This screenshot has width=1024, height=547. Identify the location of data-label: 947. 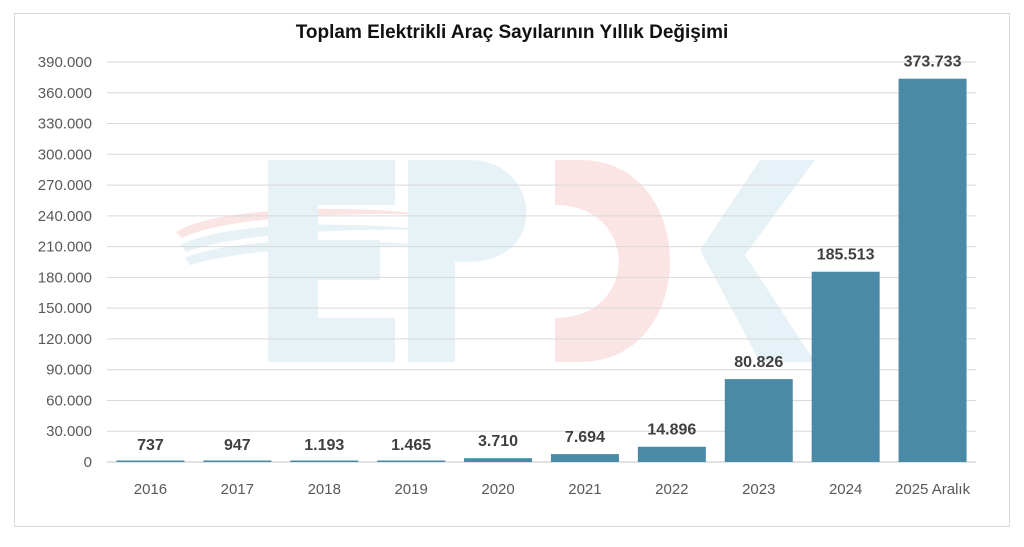
(237, 445).